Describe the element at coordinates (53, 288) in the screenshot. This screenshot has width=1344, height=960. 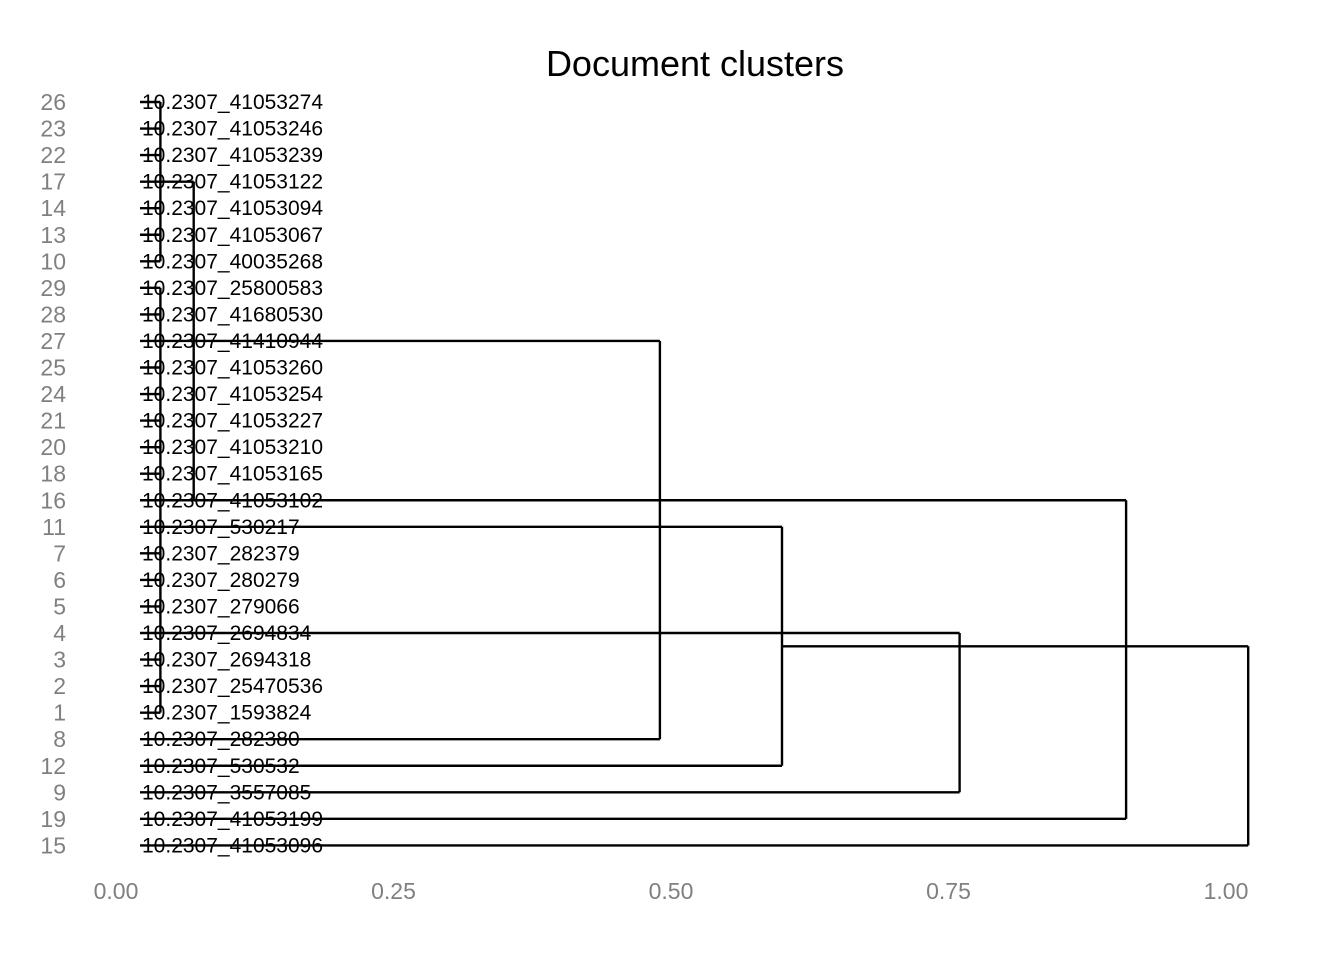
I see `row-index-label: 29` at that location.